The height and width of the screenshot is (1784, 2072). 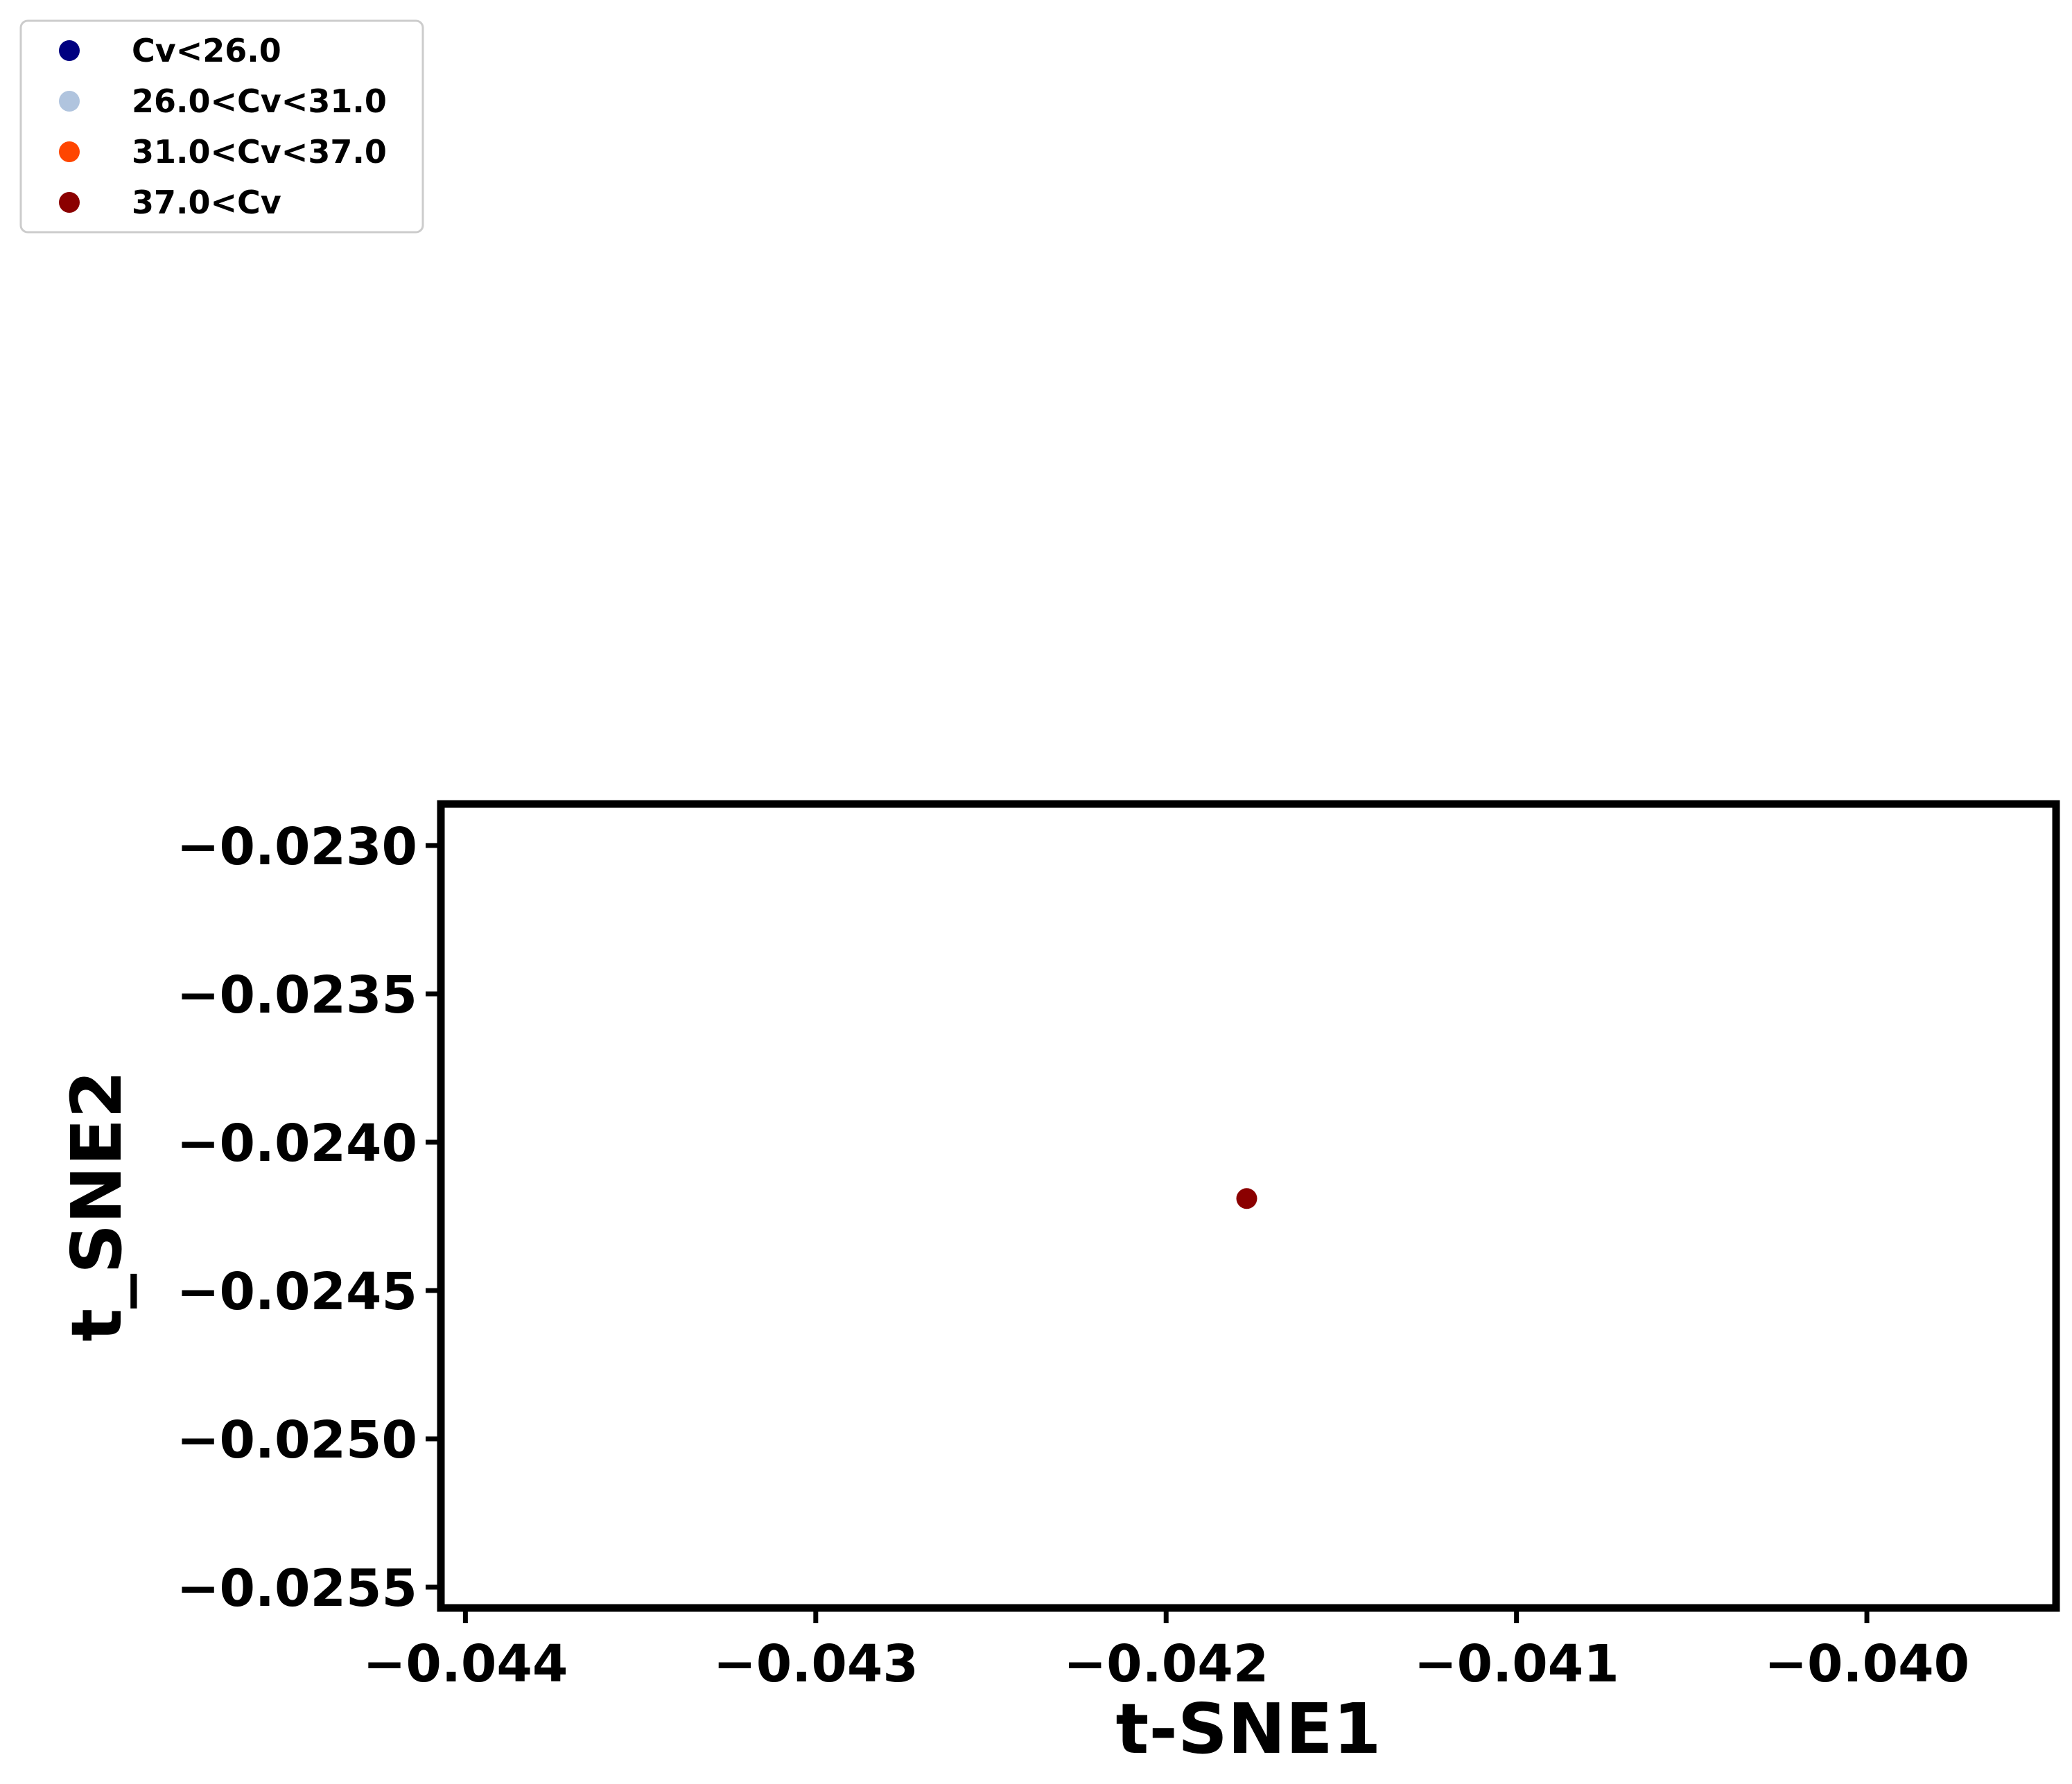 I want to click on x-tick-label: −0.043, so click(x=816, y=1664).